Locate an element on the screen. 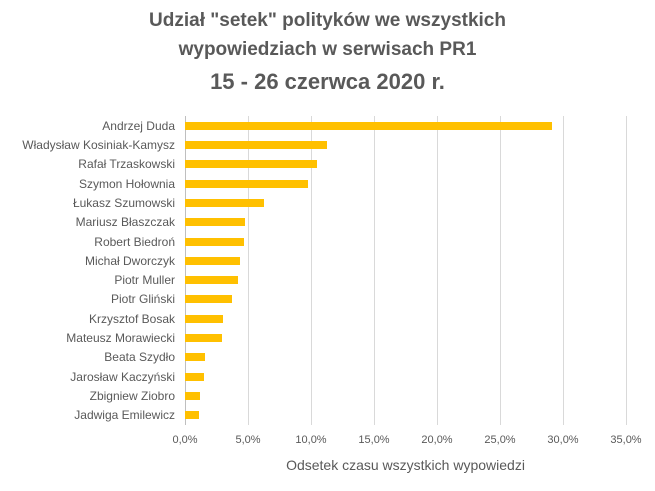  category-label: Mariusz Błaszczak is located at coordinates (125, 222).